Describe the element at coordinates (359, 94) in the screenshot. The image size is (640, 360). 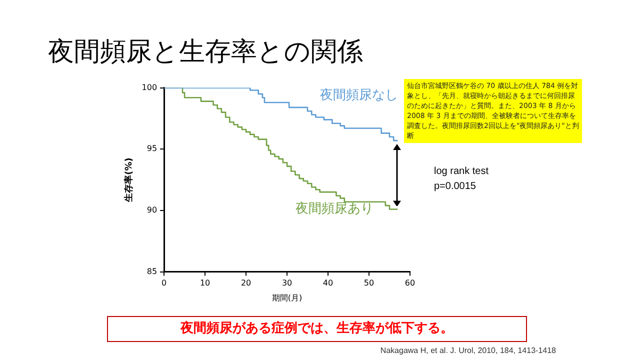
I see `series-label: 夜間頻尿なし` at that location.